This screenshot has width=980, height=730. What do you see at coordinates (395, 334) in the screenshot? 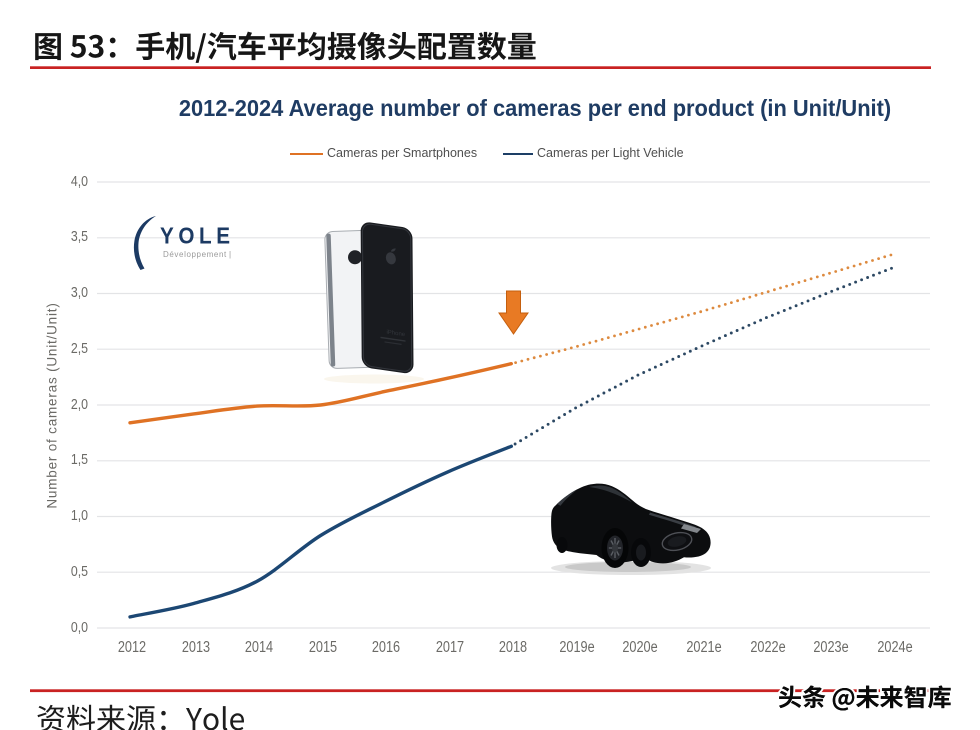
I see `svg-text: iPhone` at bounding box center [395, 334].